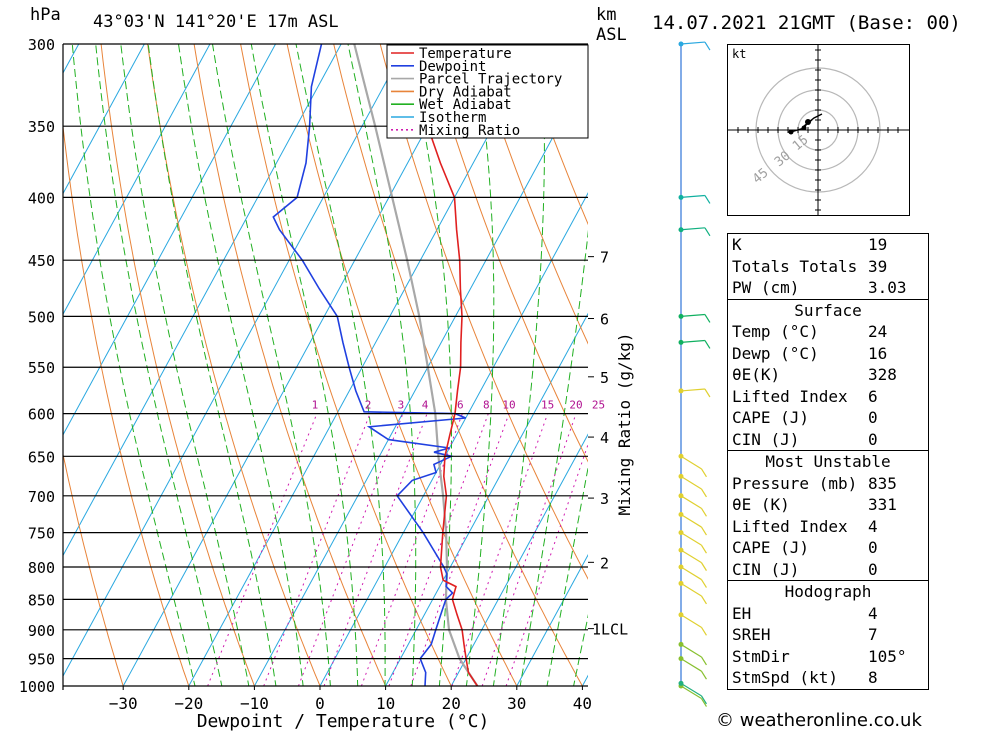  Describe the element at coordinates (315, 405) in the screenshot. I see `mixing-ratio-label: 1` at that location.